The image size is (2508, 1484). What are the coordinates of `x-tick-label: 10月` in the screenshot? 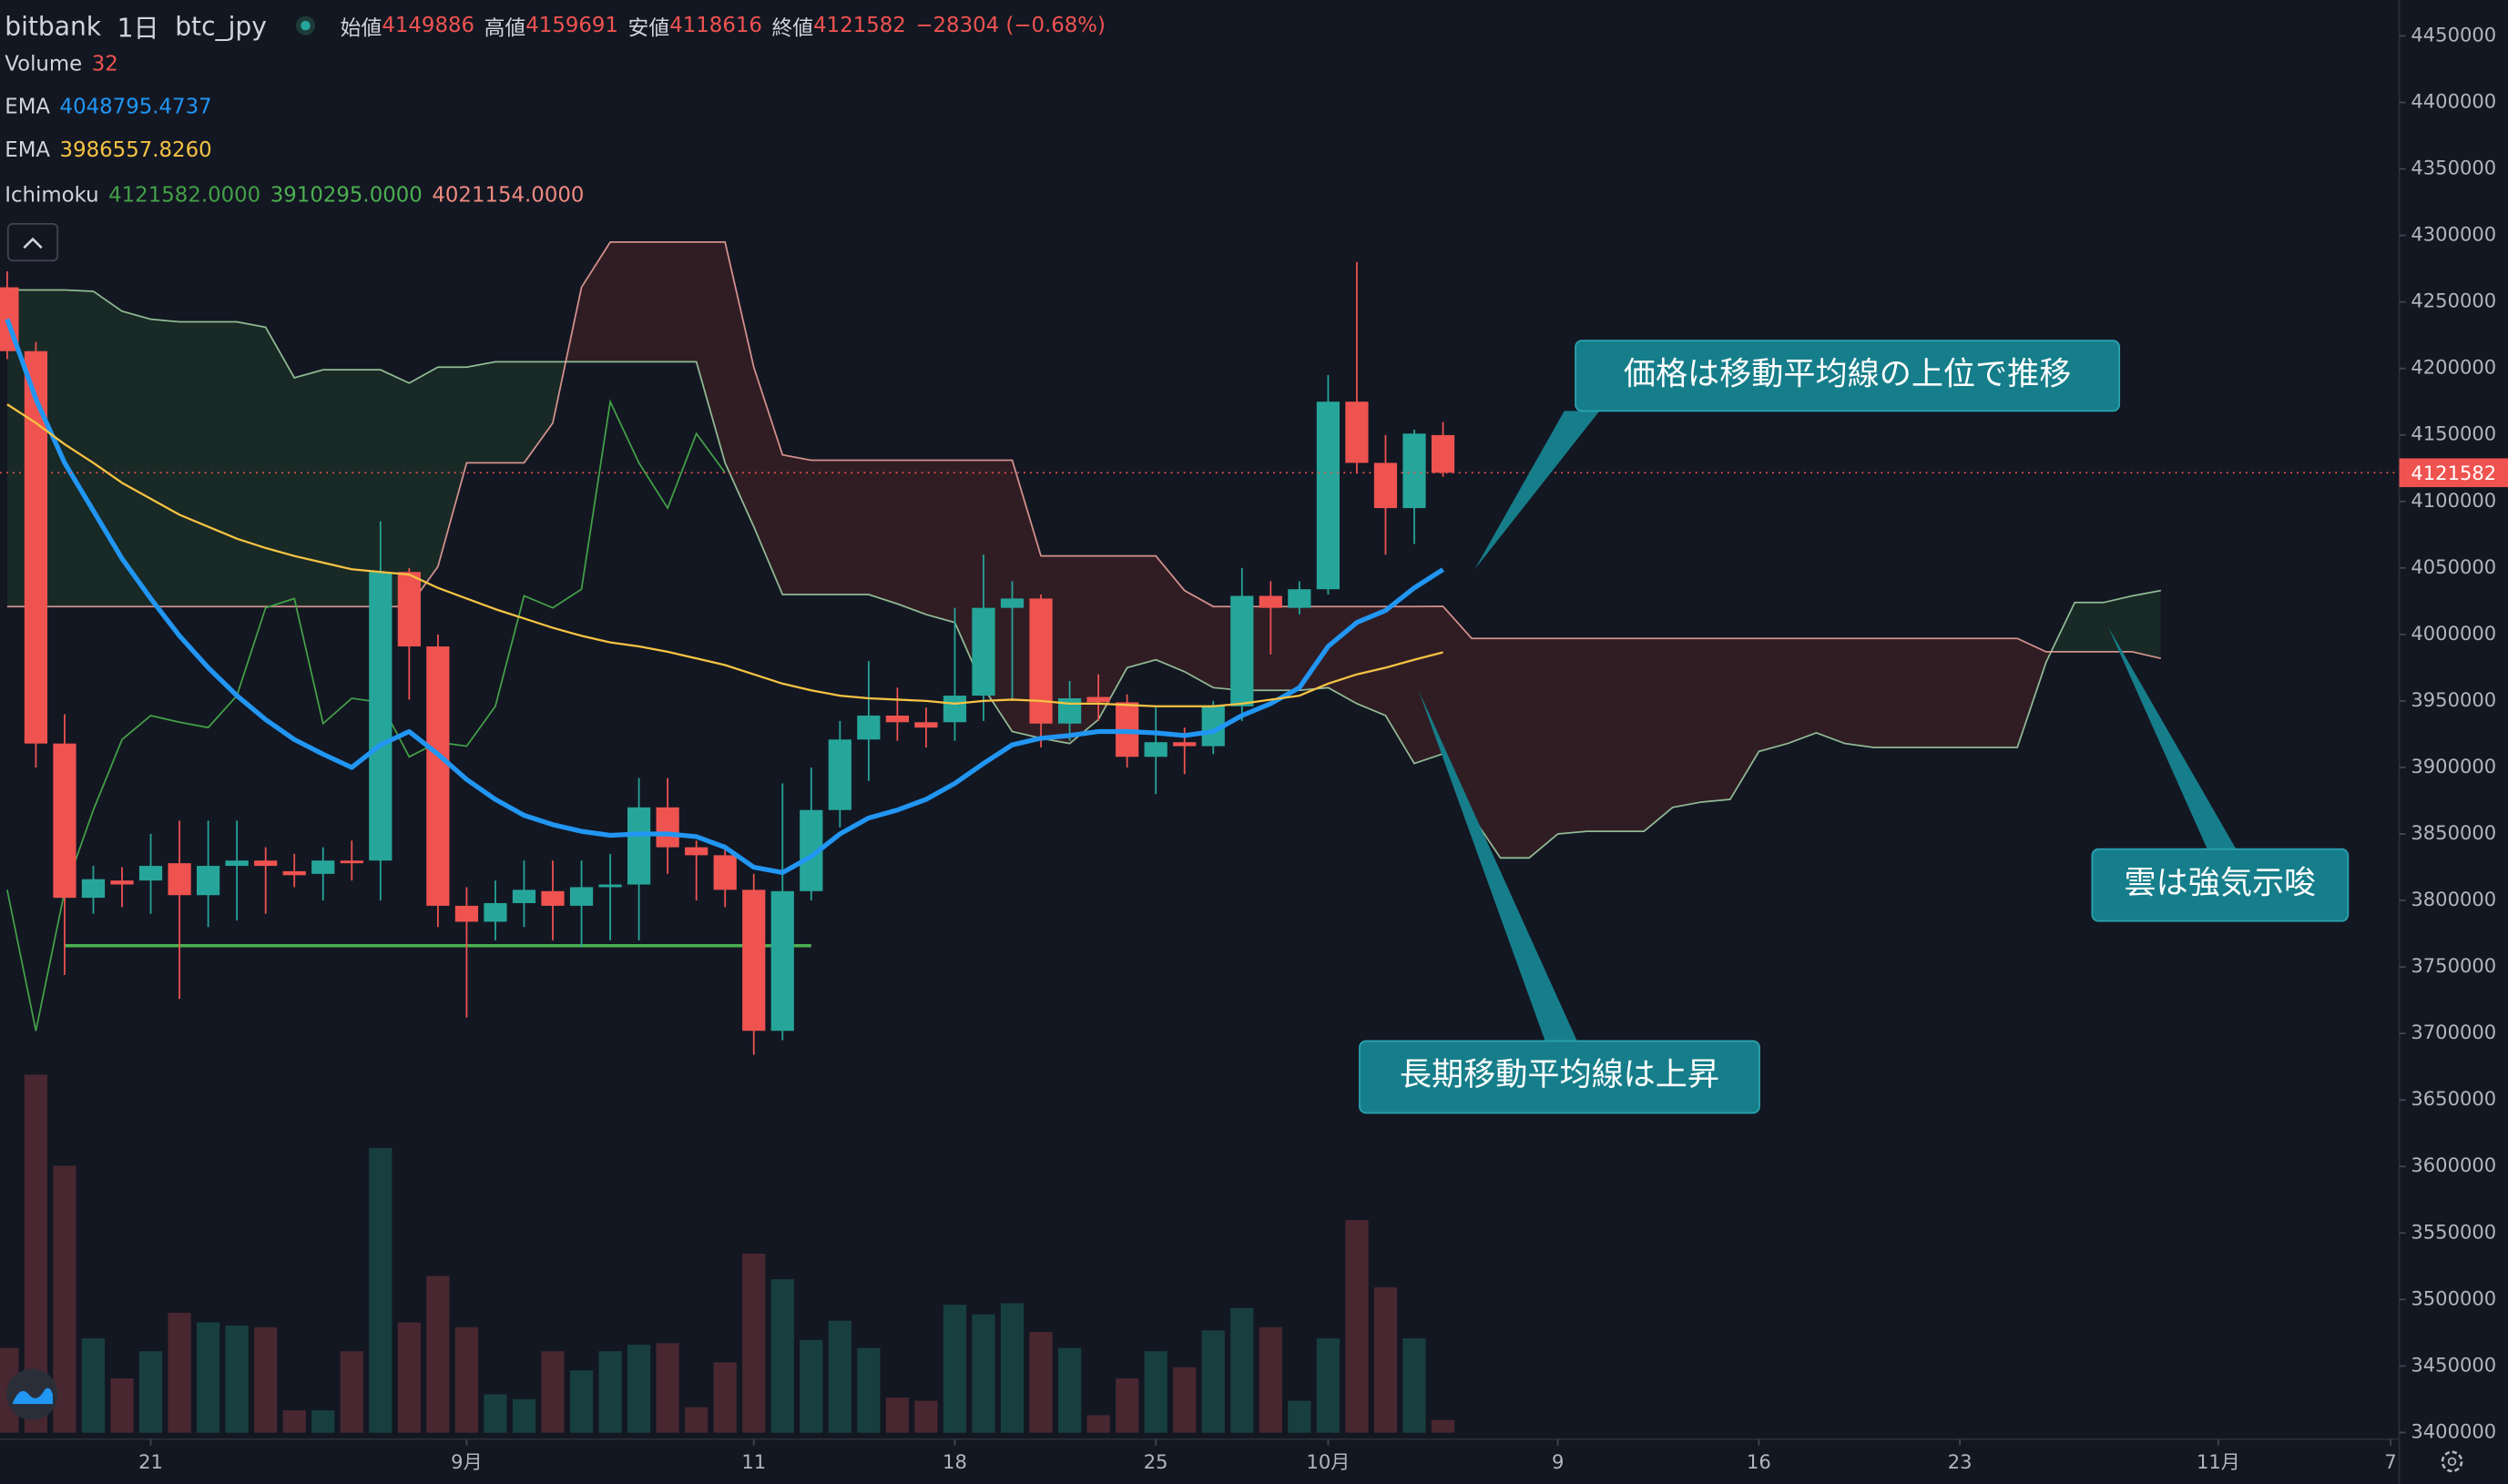 It's located at (1328, 1461).